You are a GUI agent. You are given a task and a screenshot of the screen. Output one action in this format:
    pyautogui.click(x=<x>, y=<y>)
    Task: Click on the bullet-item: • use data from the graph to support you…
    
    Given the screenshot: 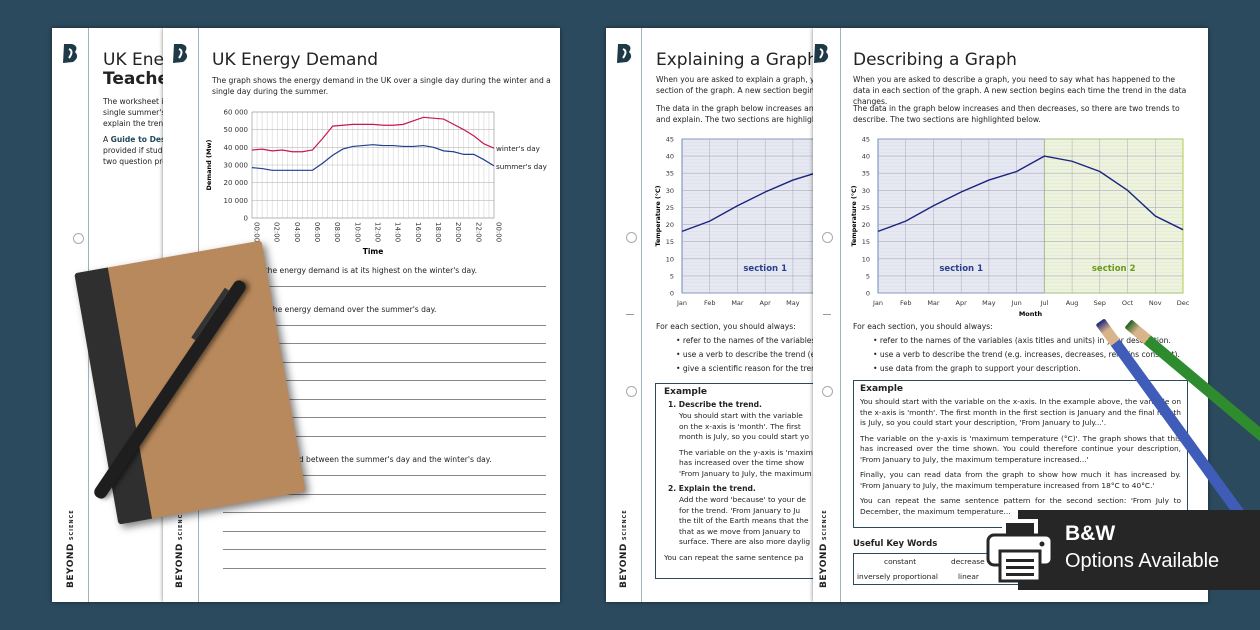 What is the action you would take?
    pyautogui.click(x=977, y=368)
    